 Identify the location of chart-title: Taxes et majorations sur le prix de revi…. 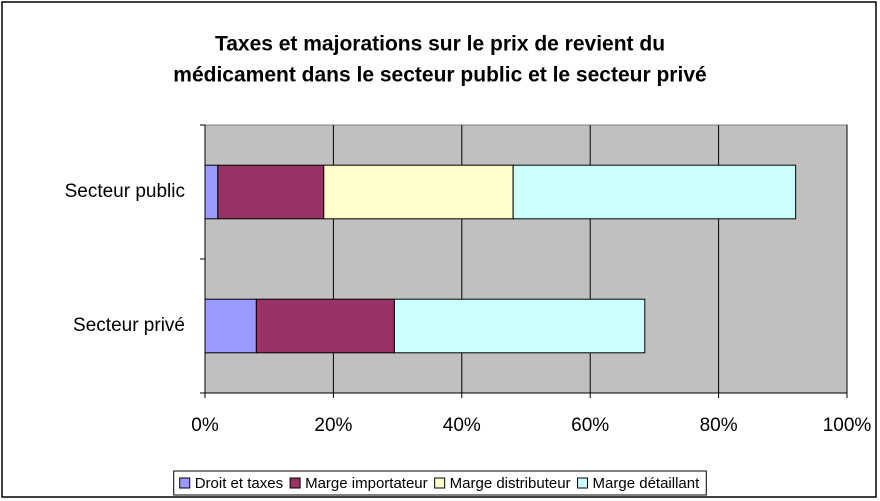
(440, 44).